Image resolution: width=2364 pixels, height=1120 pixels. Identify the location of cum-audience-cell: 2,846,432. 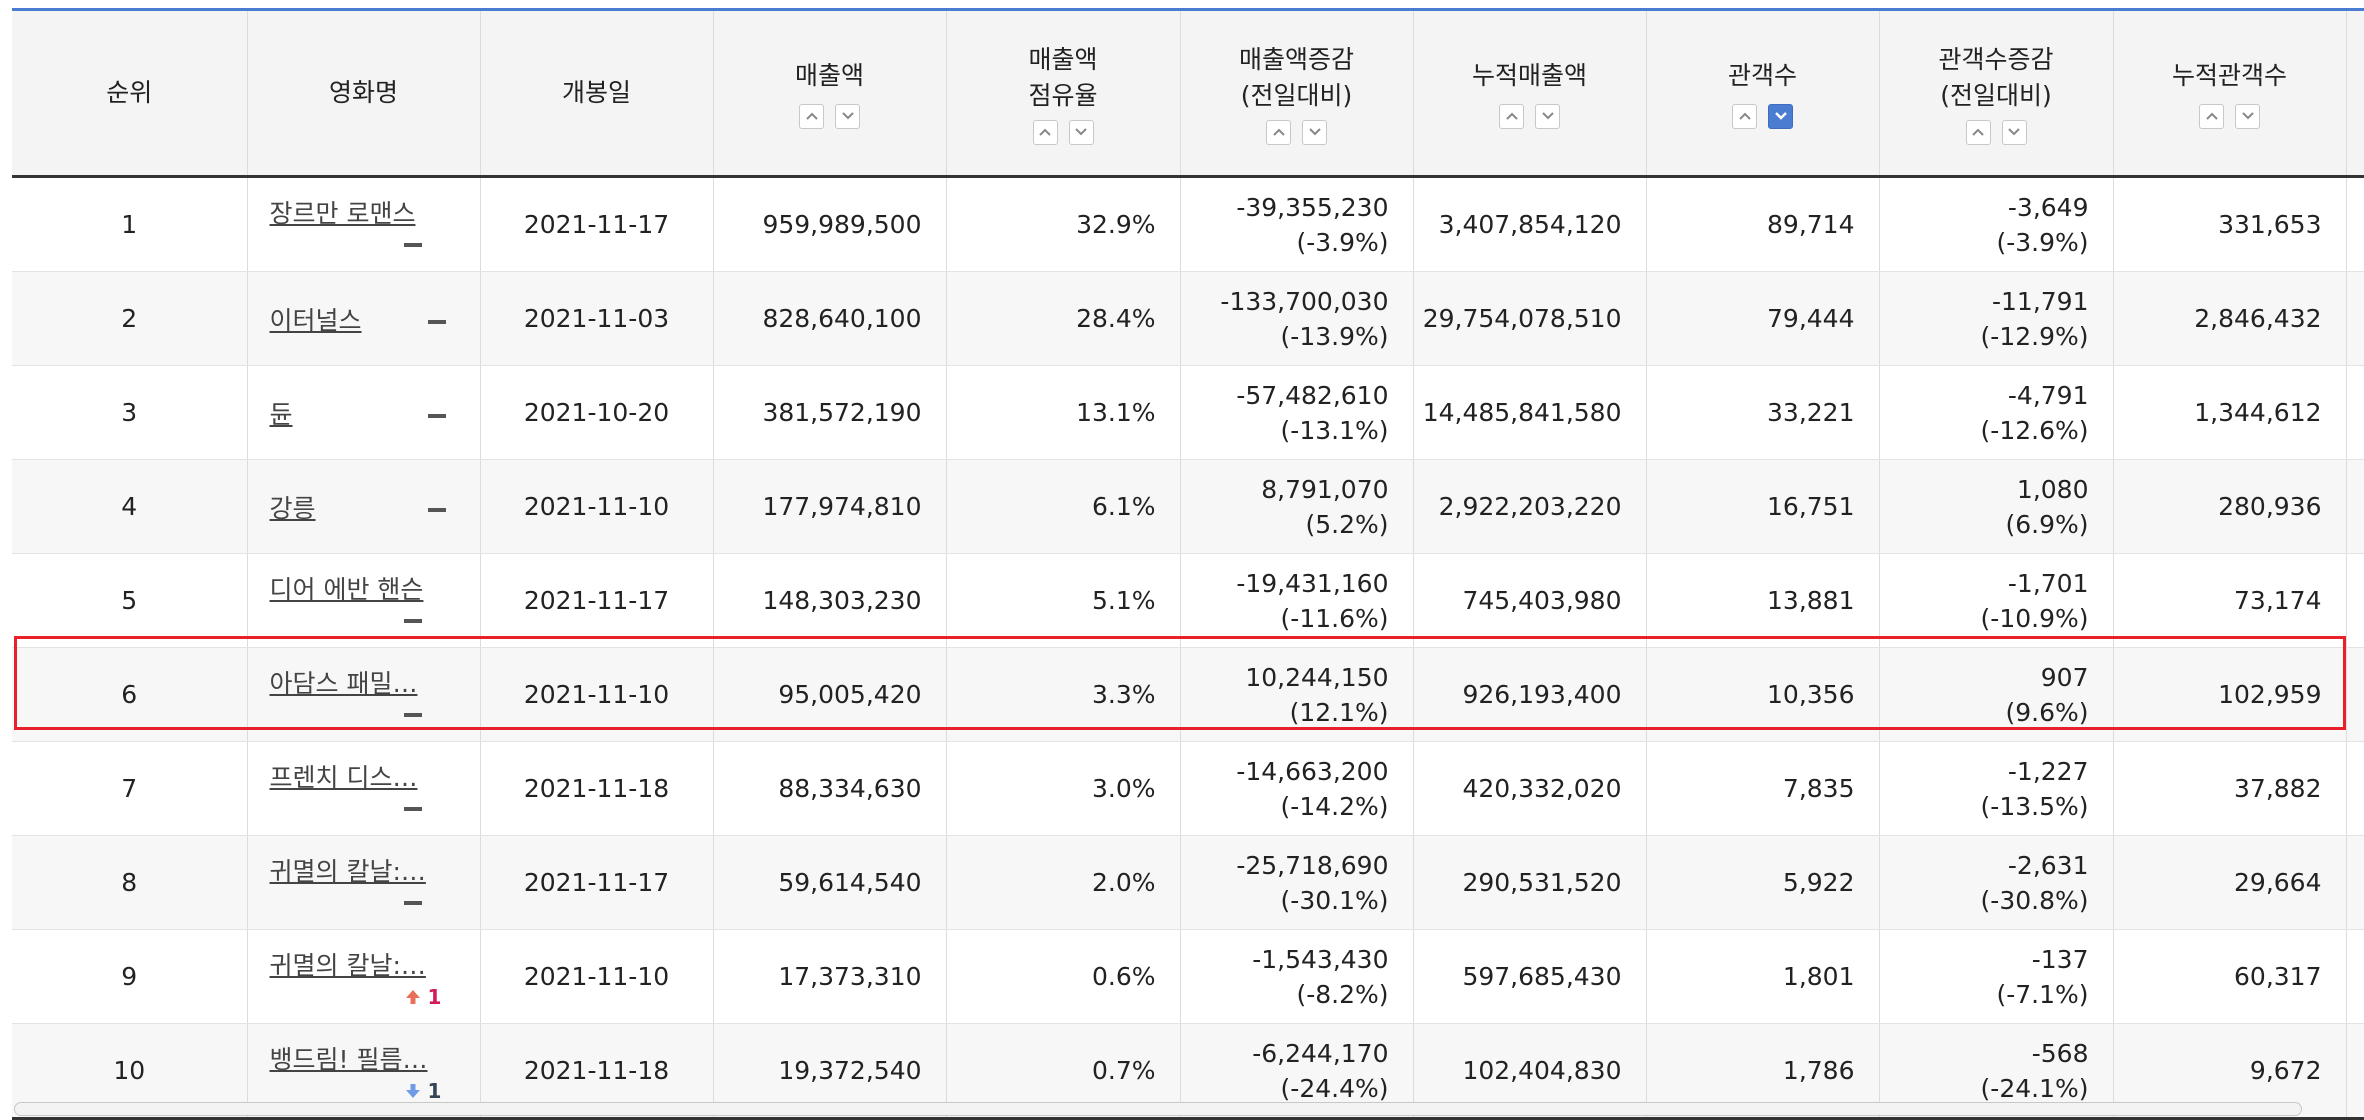
(2230, 318).